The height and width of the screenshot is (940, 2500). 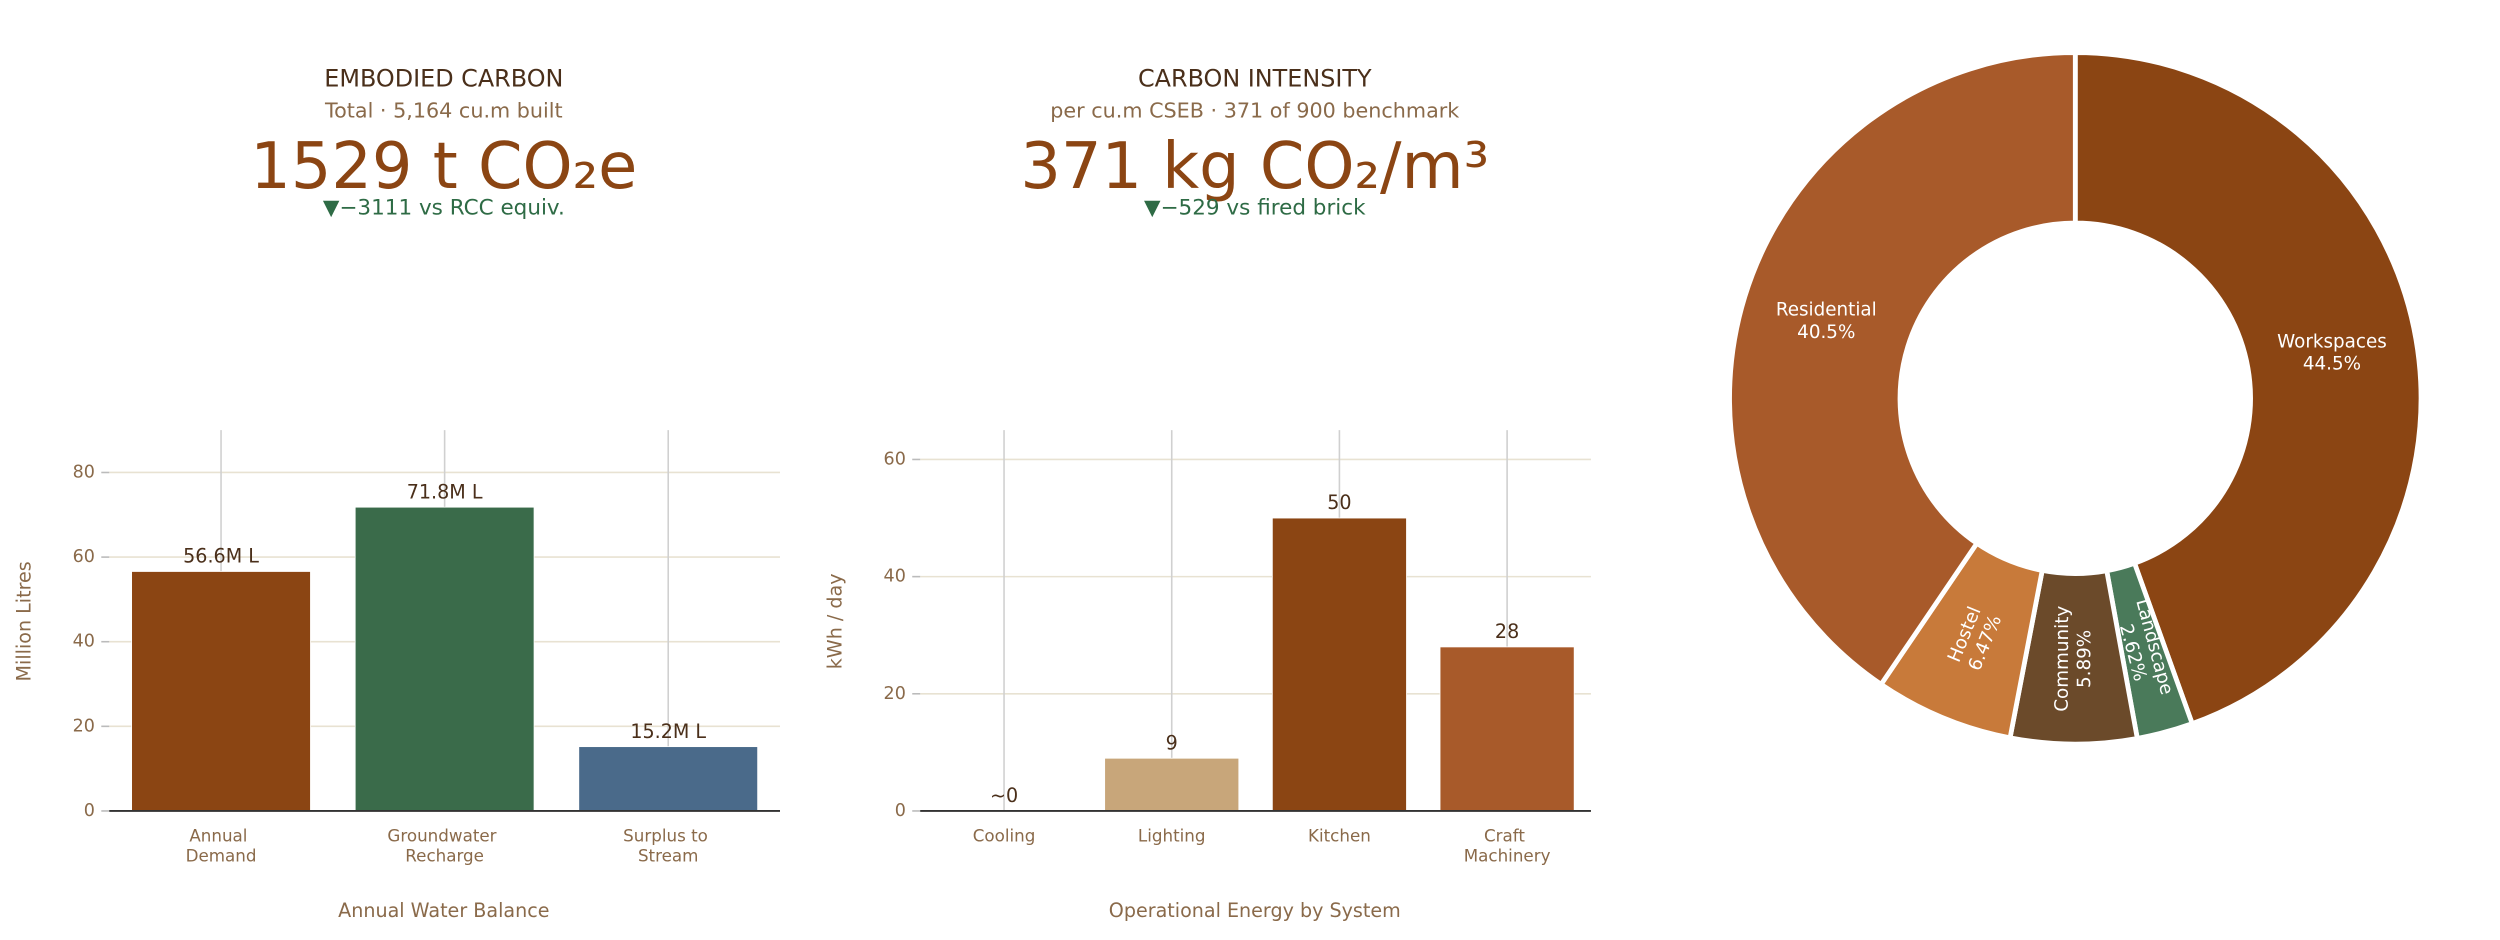 I want to click on value-label: 9, so click(x=1172, y=742).